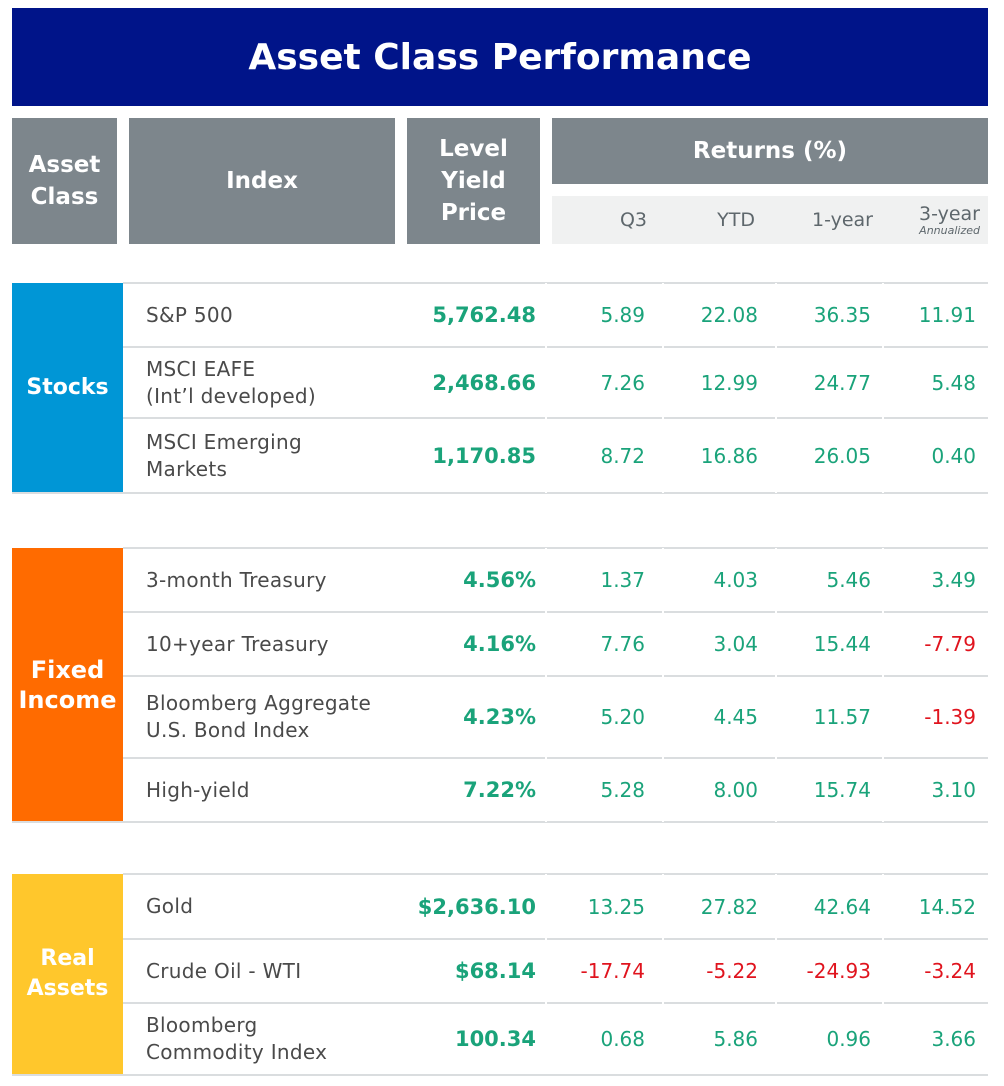 The width and height of the screenshot is (1004, 1086). What do you see at coordinates (622, 382) in the screenshot?
I see `q3-return: 7.26` at bounding box center [622, 382].